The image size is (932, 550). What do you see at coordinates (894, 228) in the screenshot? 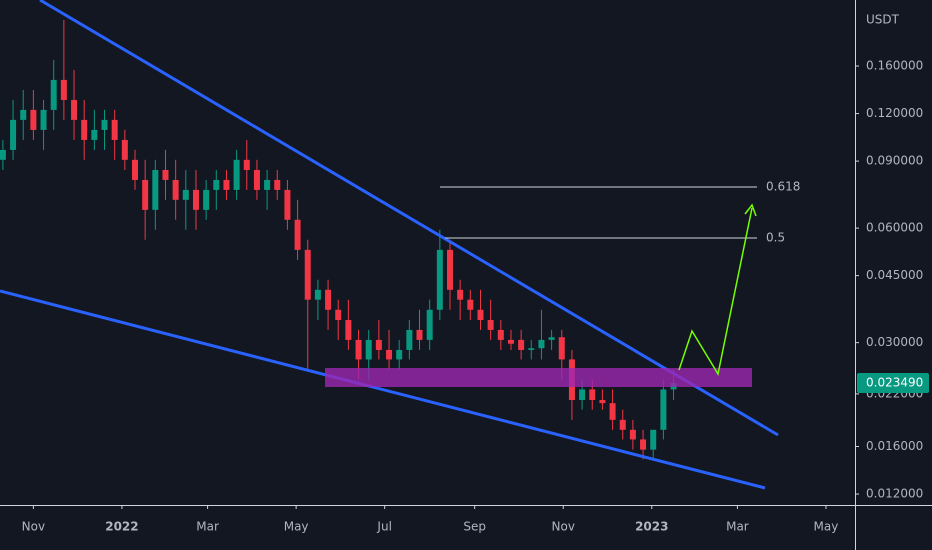
I see `y-tick-label: 0.060000` at bounding box center [894, 228].